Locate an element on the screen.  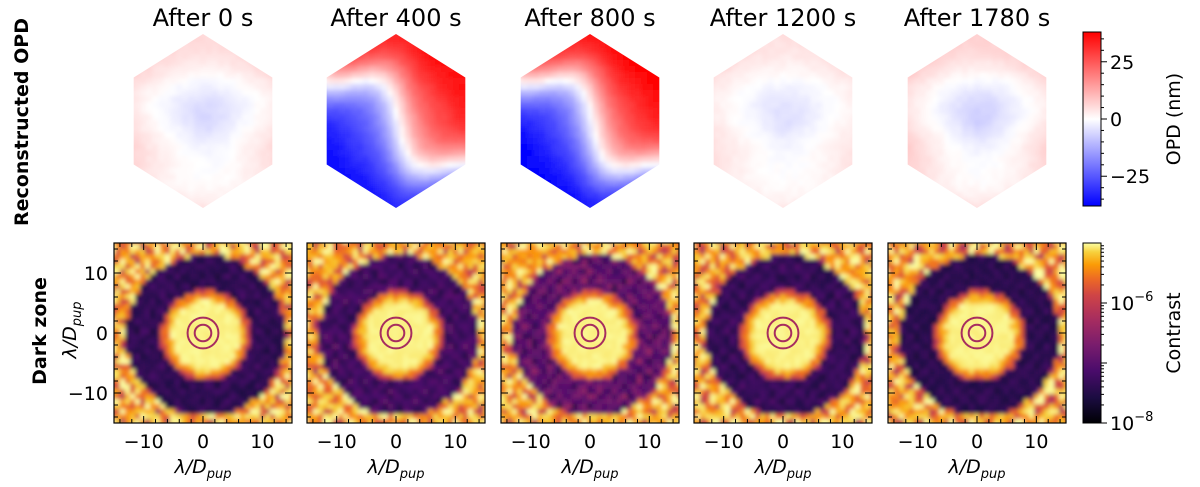
dark-zone-ylabel: λ/Dpup is located at coordinates (72, 330).